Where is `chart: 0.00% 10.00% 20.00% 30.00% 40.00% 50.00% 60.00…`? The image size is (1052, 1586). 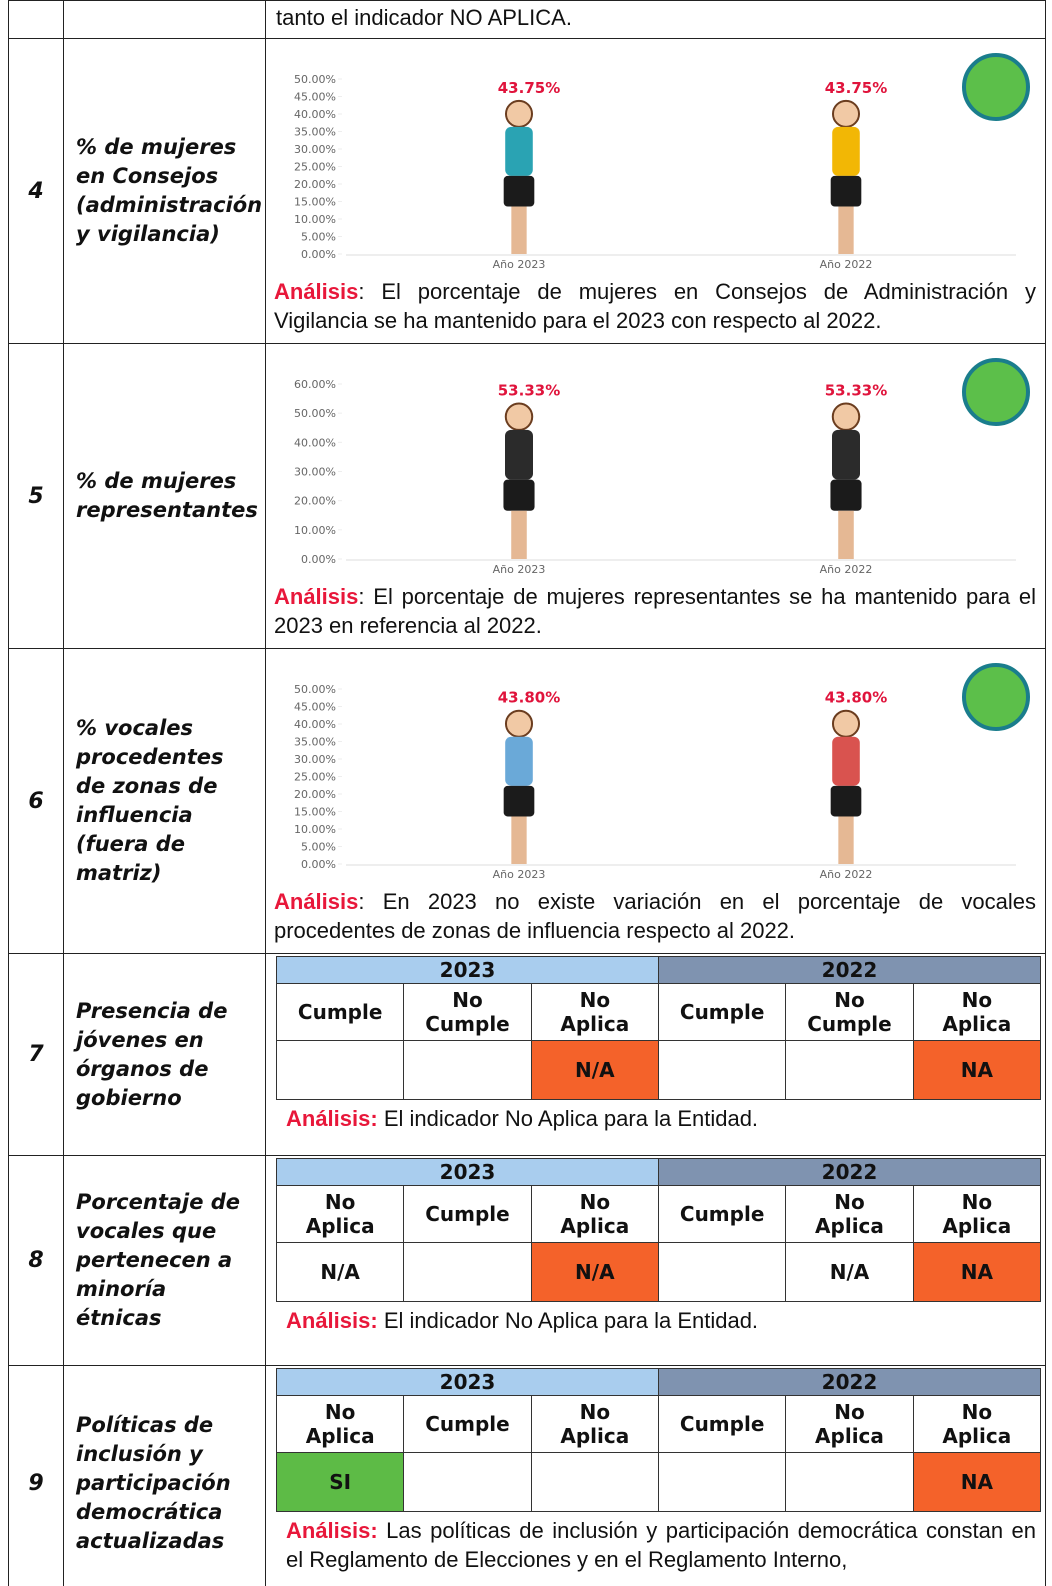
chart: 0.00% 10.00% 20.00% 30.00% 40.00% 50.00% 60.00… is located at coordinates (662, 467).